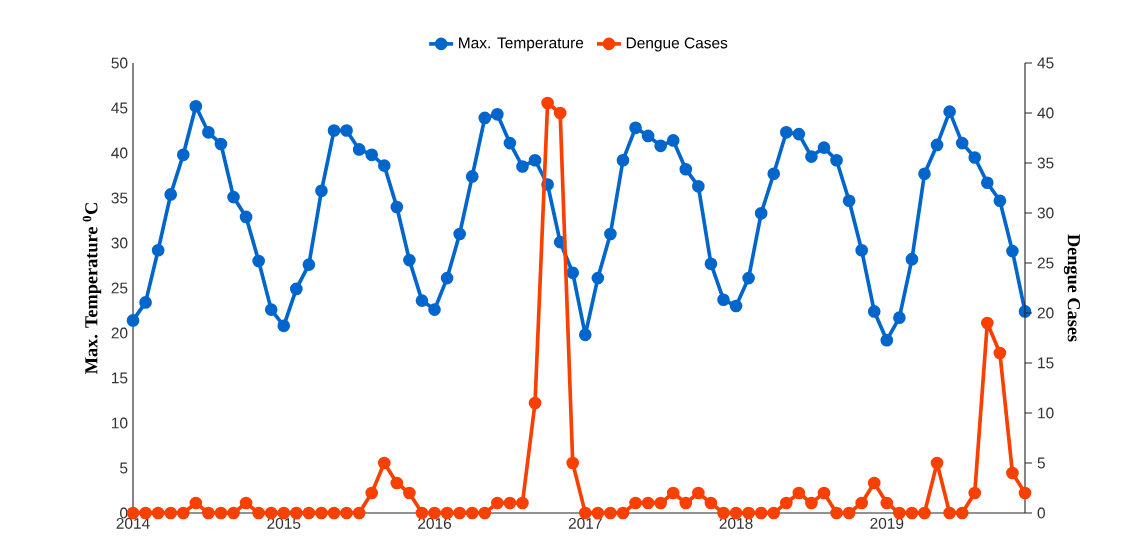  What do you see at coordinates (133, 523) in the screenshot?
I see `x-tick-label: 2014` at bounding box center [133, 523].